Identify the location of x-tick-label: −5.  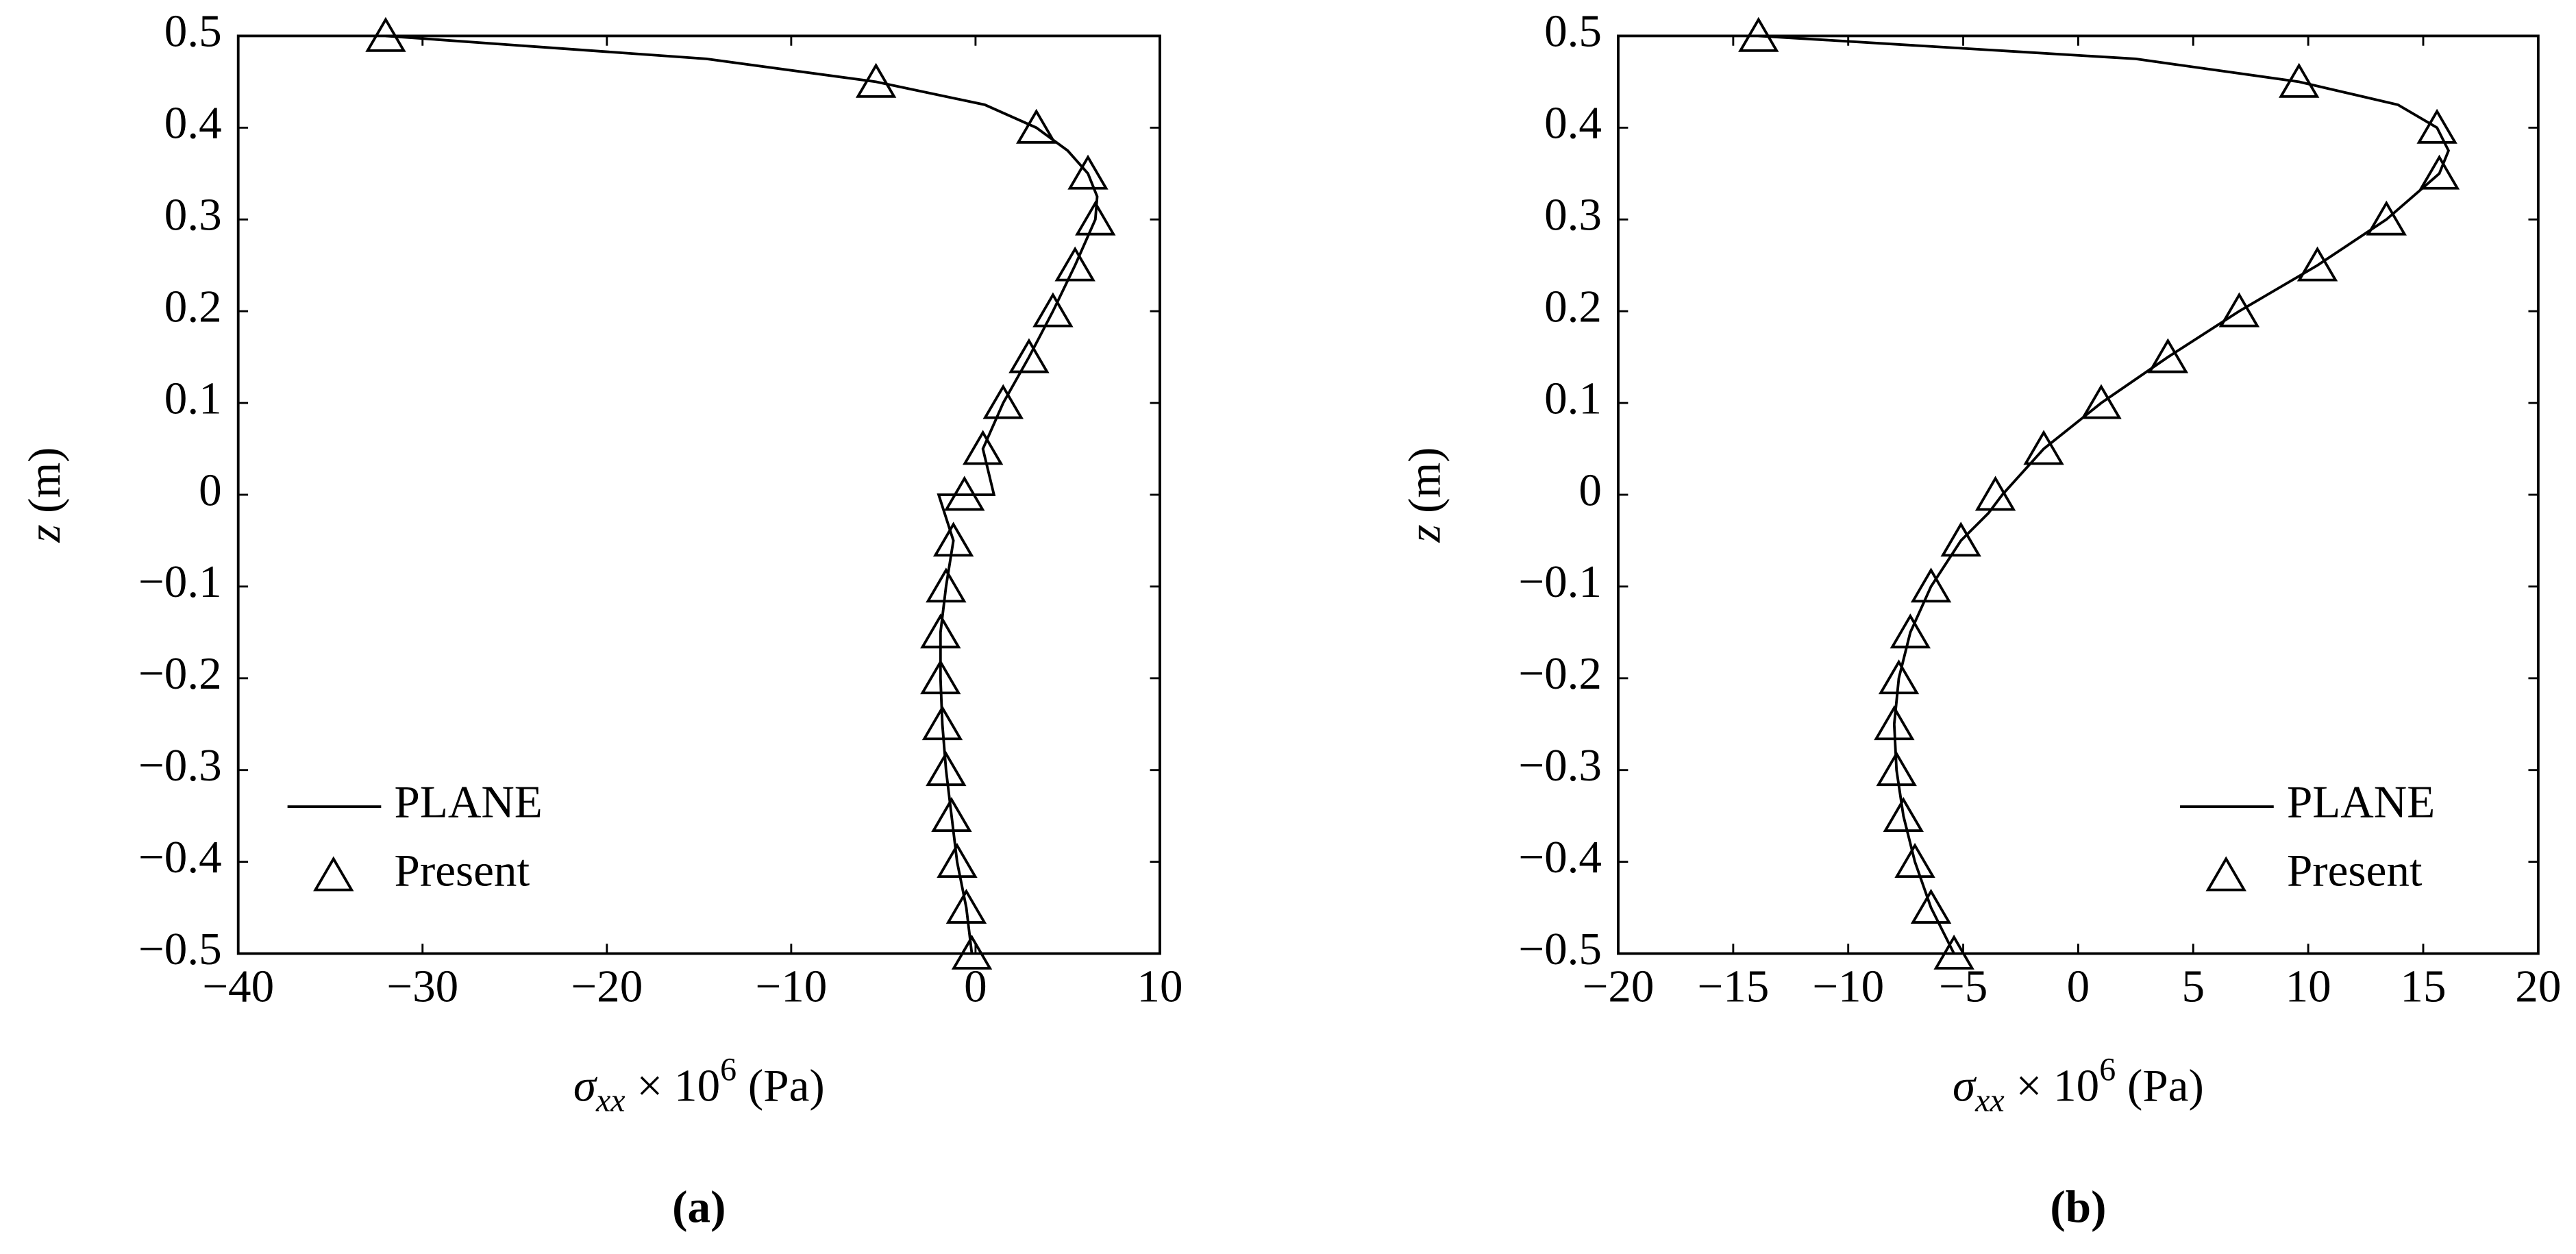
(1963, 986).